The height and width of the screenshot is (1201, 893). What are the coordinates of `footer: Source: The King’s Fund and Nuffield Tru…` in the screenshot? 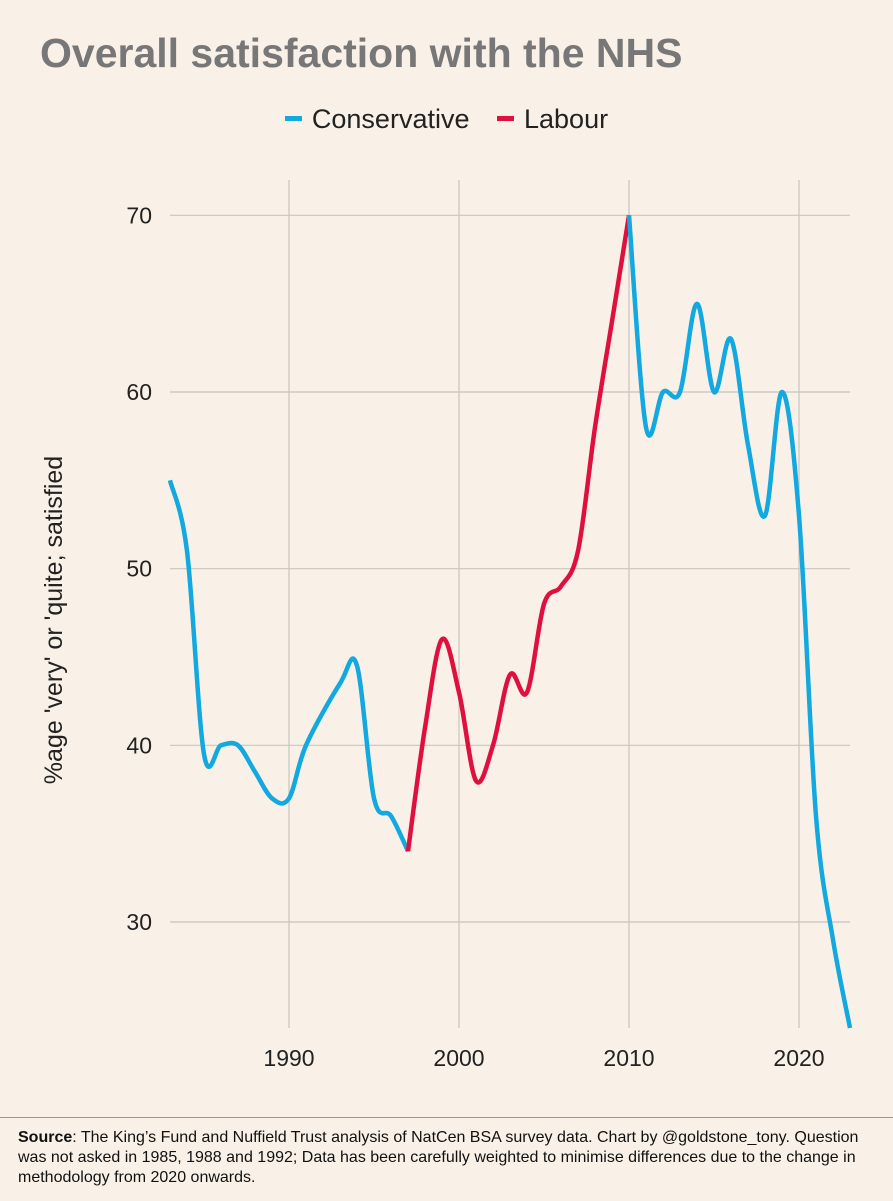 It's located at (446, 1159).